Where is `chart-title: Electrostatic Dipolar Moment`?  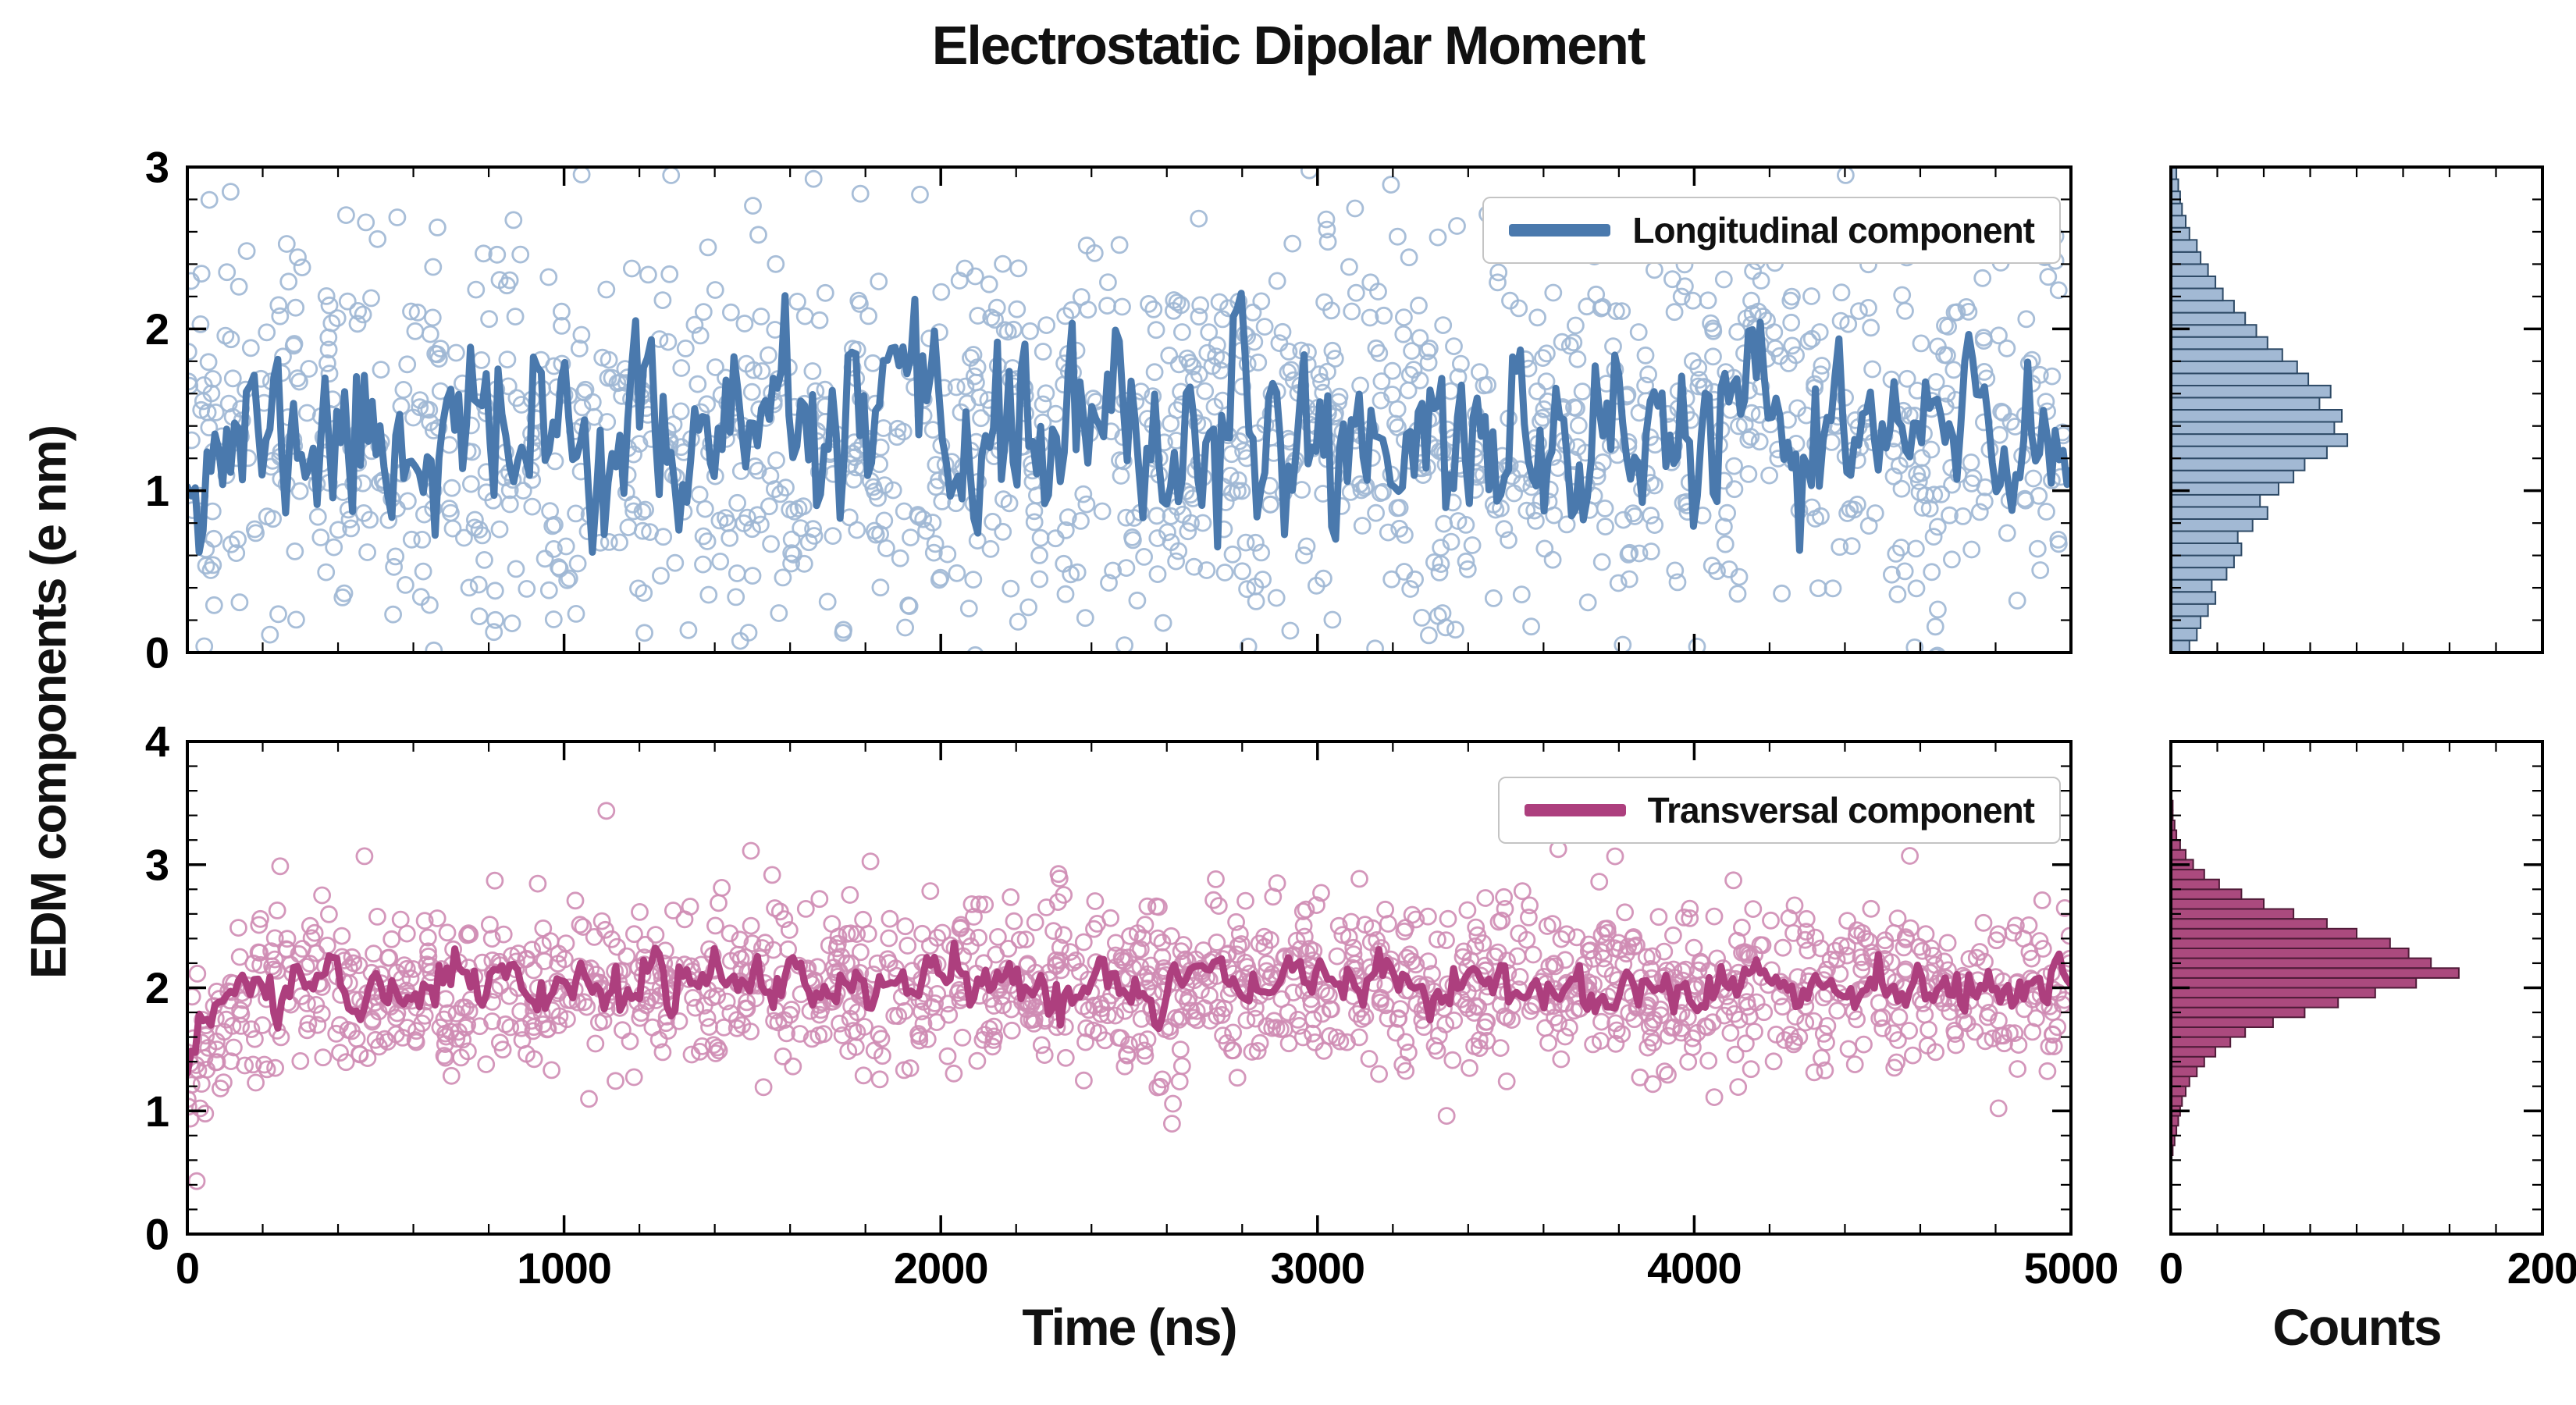
chart-title: Electrostatic Dipolar Moment is located at coordinates (1288, 45).